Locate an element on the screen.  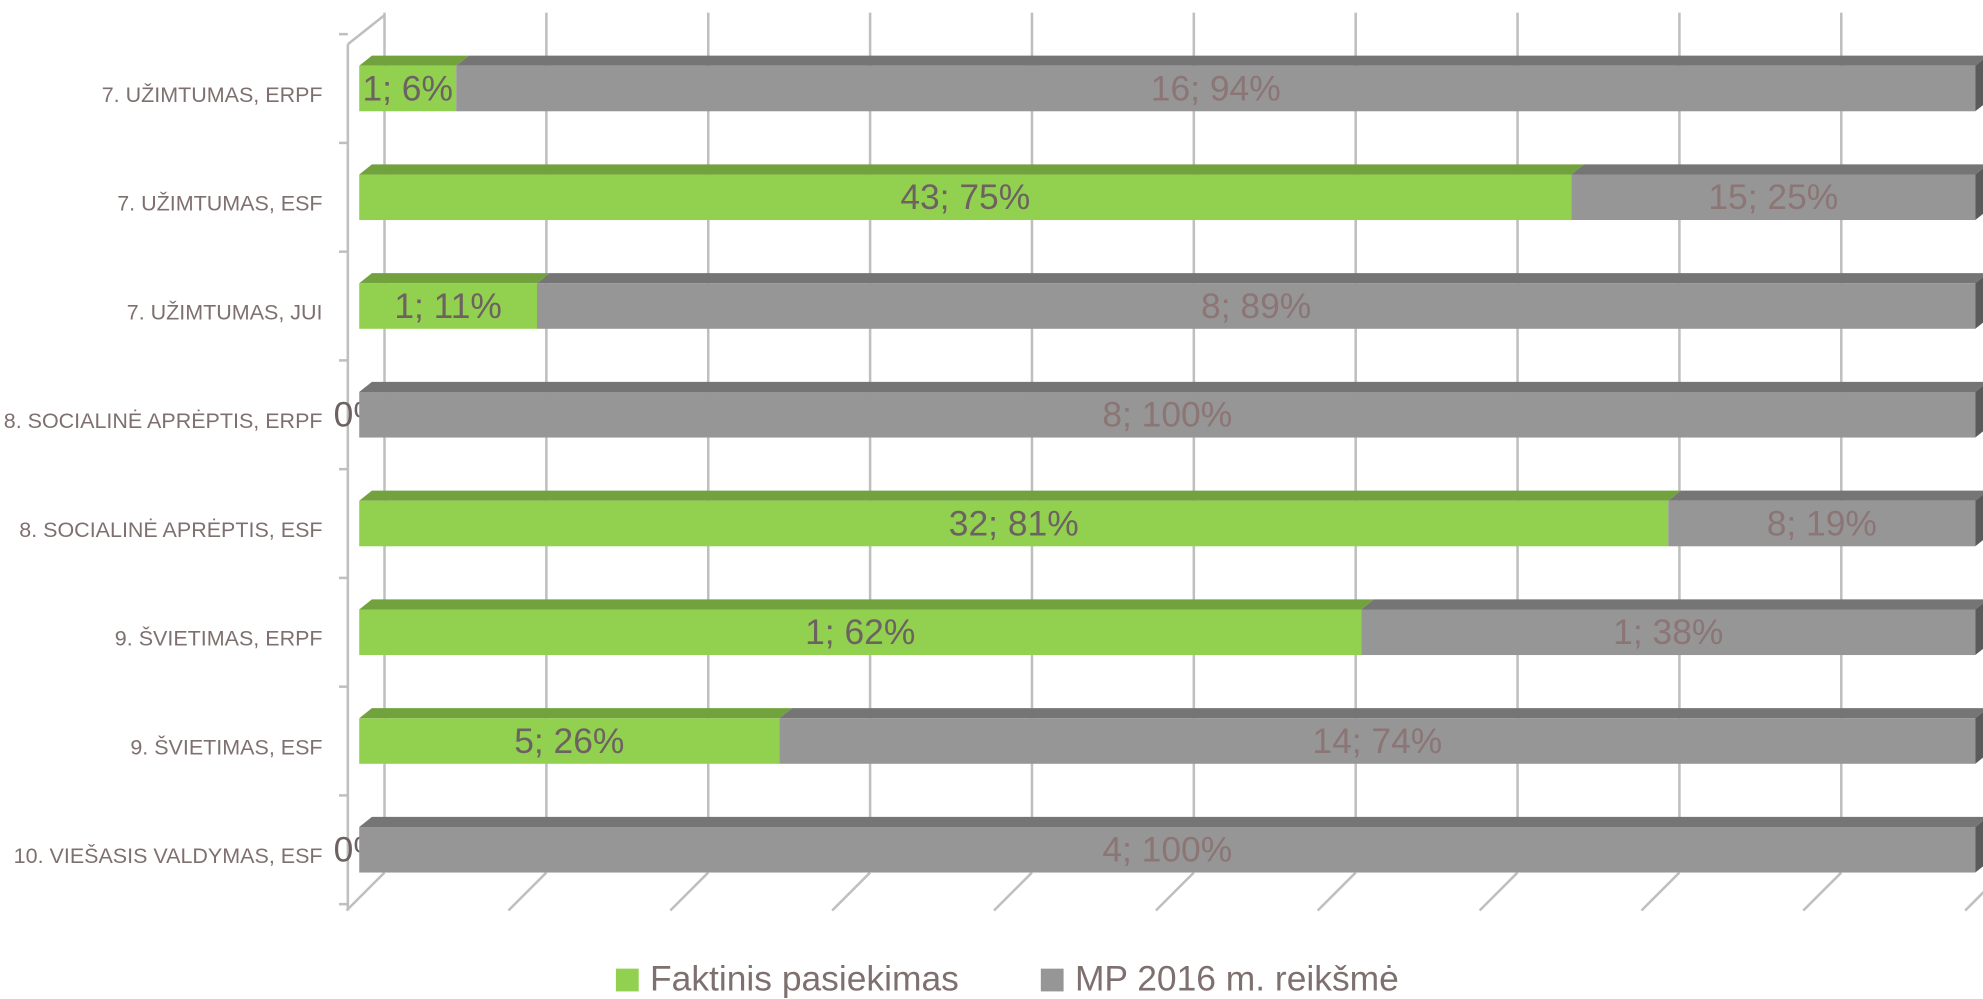
data-label: 1; 6% is located at coordinates (407, 88).